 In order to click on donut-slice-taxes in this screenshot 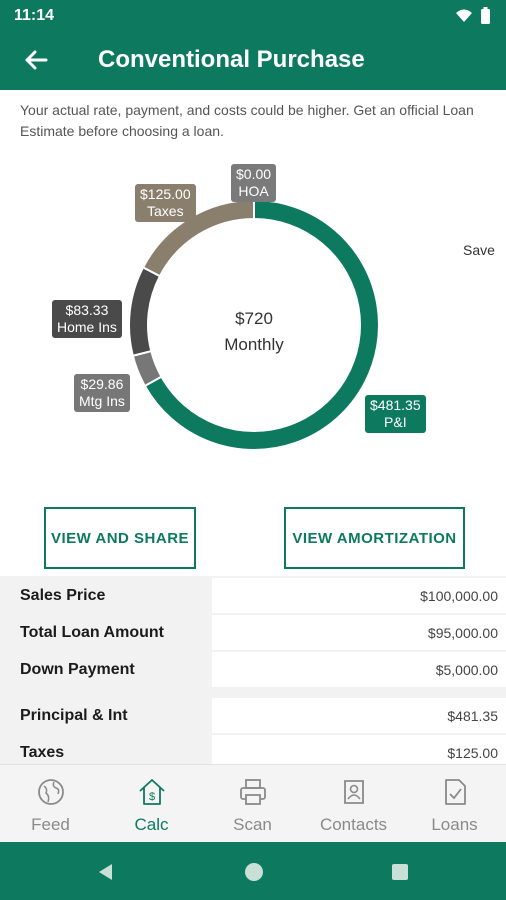, I will do `click(198, 238)`.